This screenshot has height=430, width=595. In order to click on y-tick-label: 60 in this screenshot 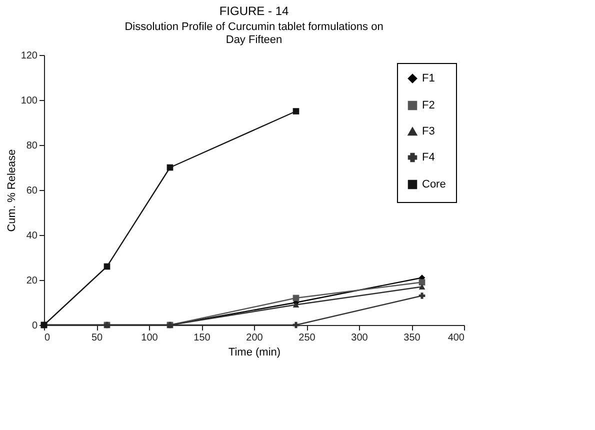, I will do `click(32, 191)`.